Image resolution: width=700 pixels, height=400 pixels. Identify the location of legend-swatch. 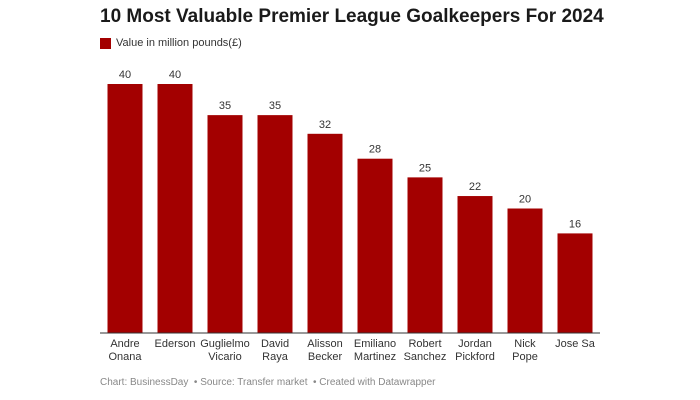
(105, 43).